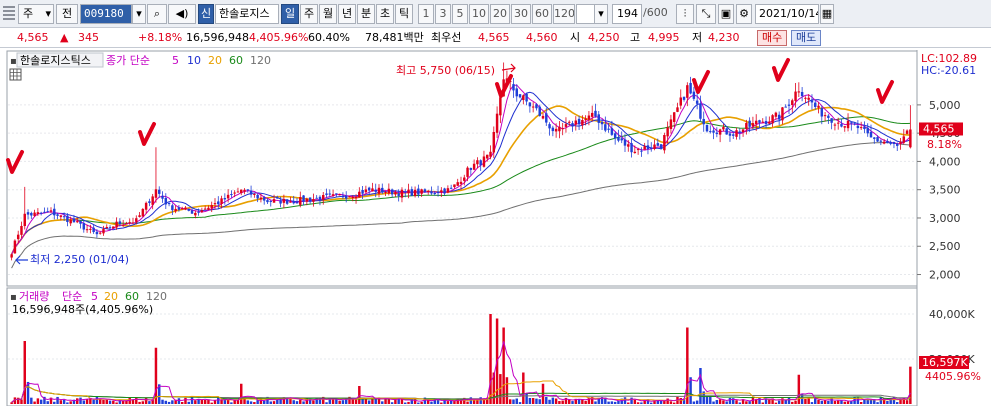  I want to click on period-second: 초, so click(385, 14).